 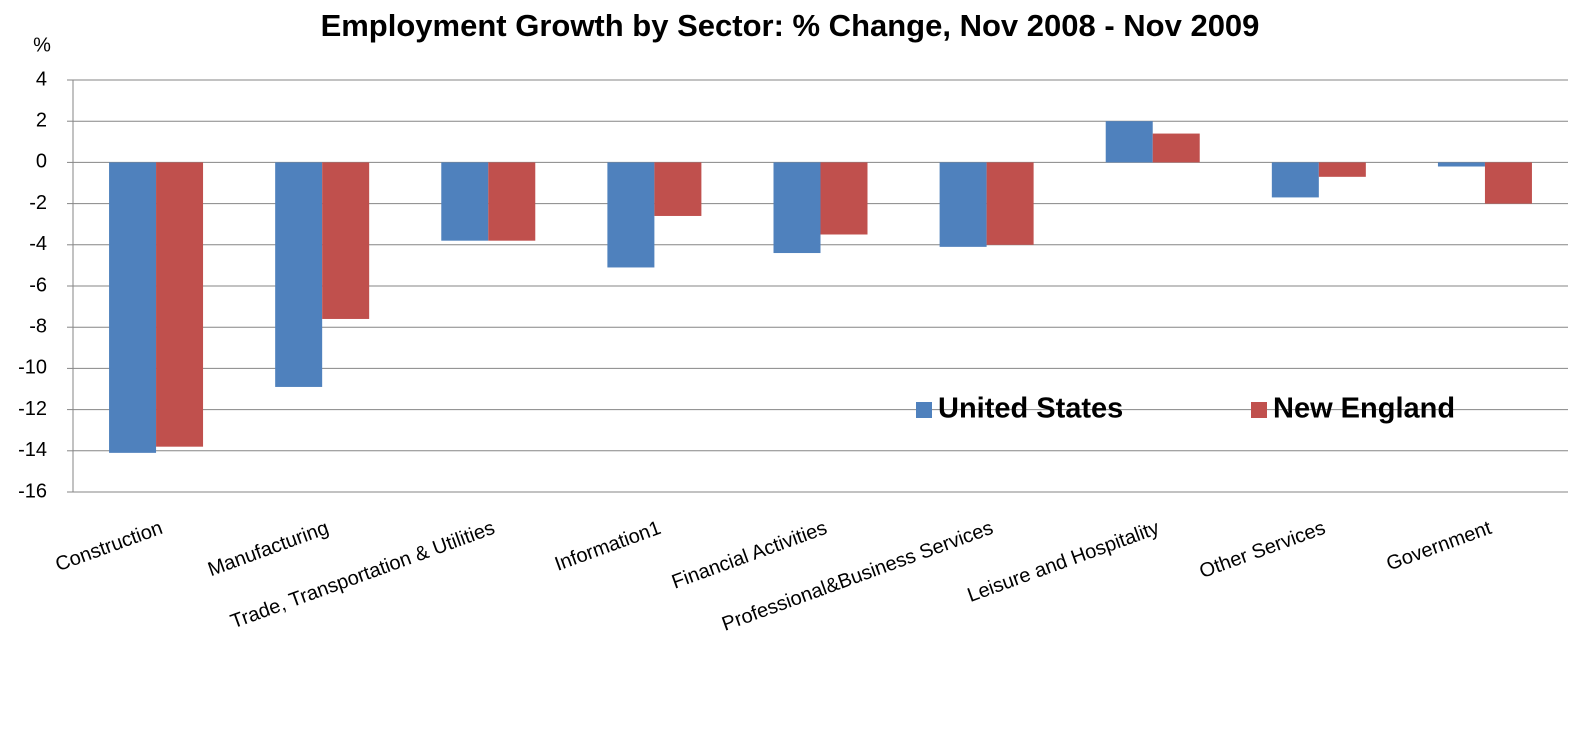 What do you see at coordinates (32, 409) in the screenshot?
I see `y-tick-label: -12` at bounding box center [32, 409].